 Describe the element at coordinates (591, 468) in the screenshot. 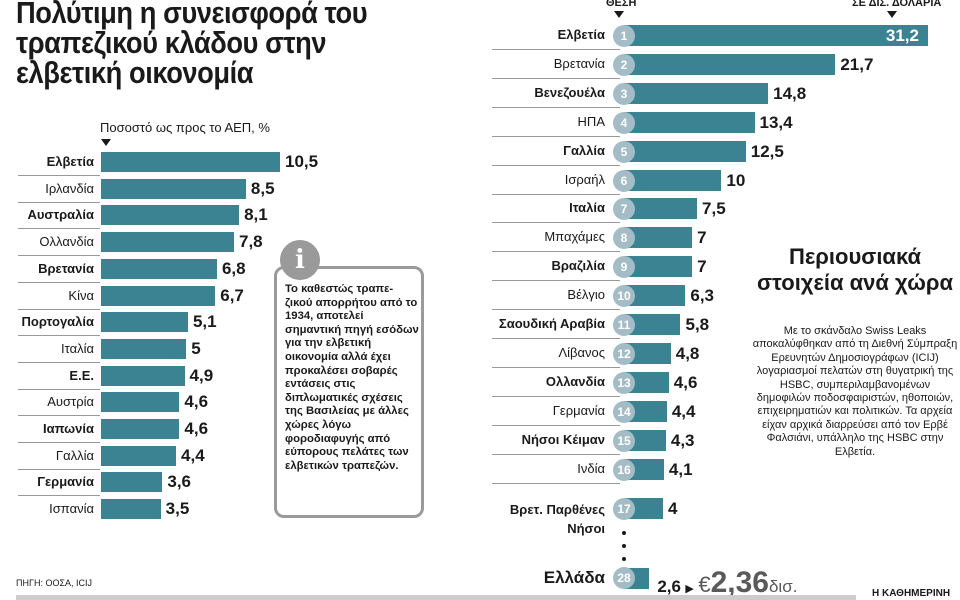

I see `category-label: Ινδία` at that location.